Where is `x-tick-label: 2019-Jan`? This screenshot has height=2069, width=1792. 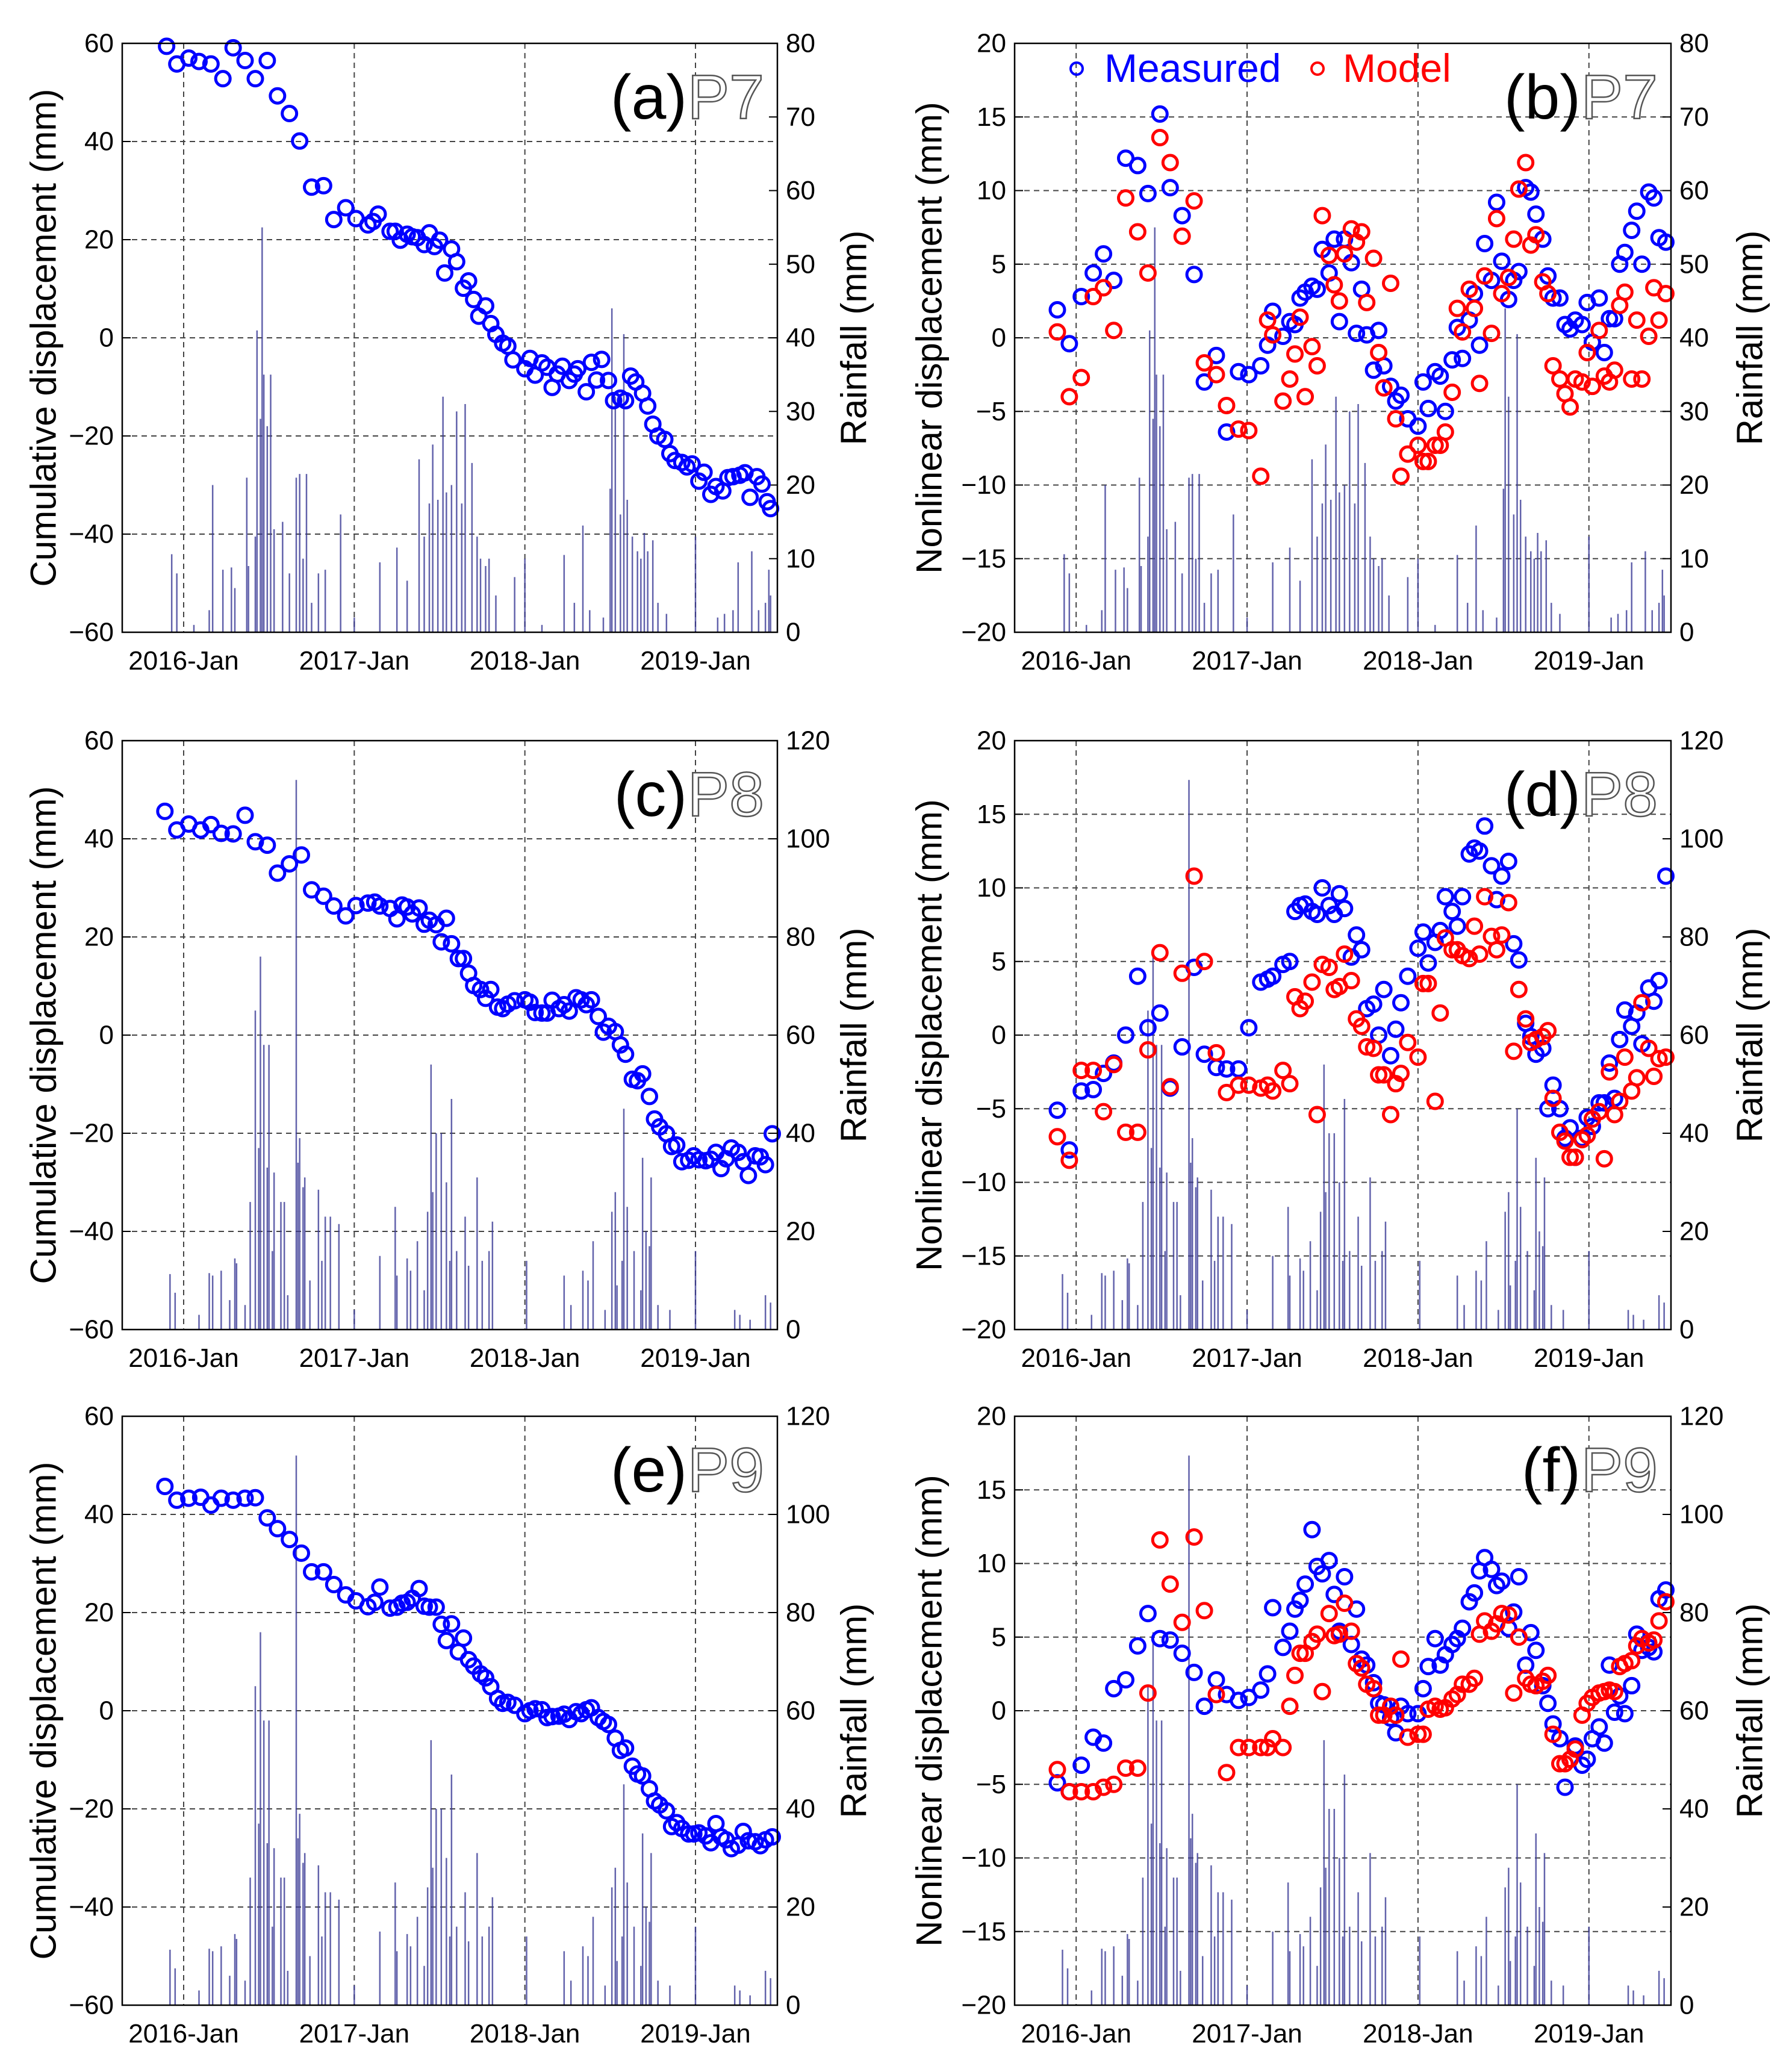 x-tick-label: 2019-Jan is located at coordinates (695, 2034).